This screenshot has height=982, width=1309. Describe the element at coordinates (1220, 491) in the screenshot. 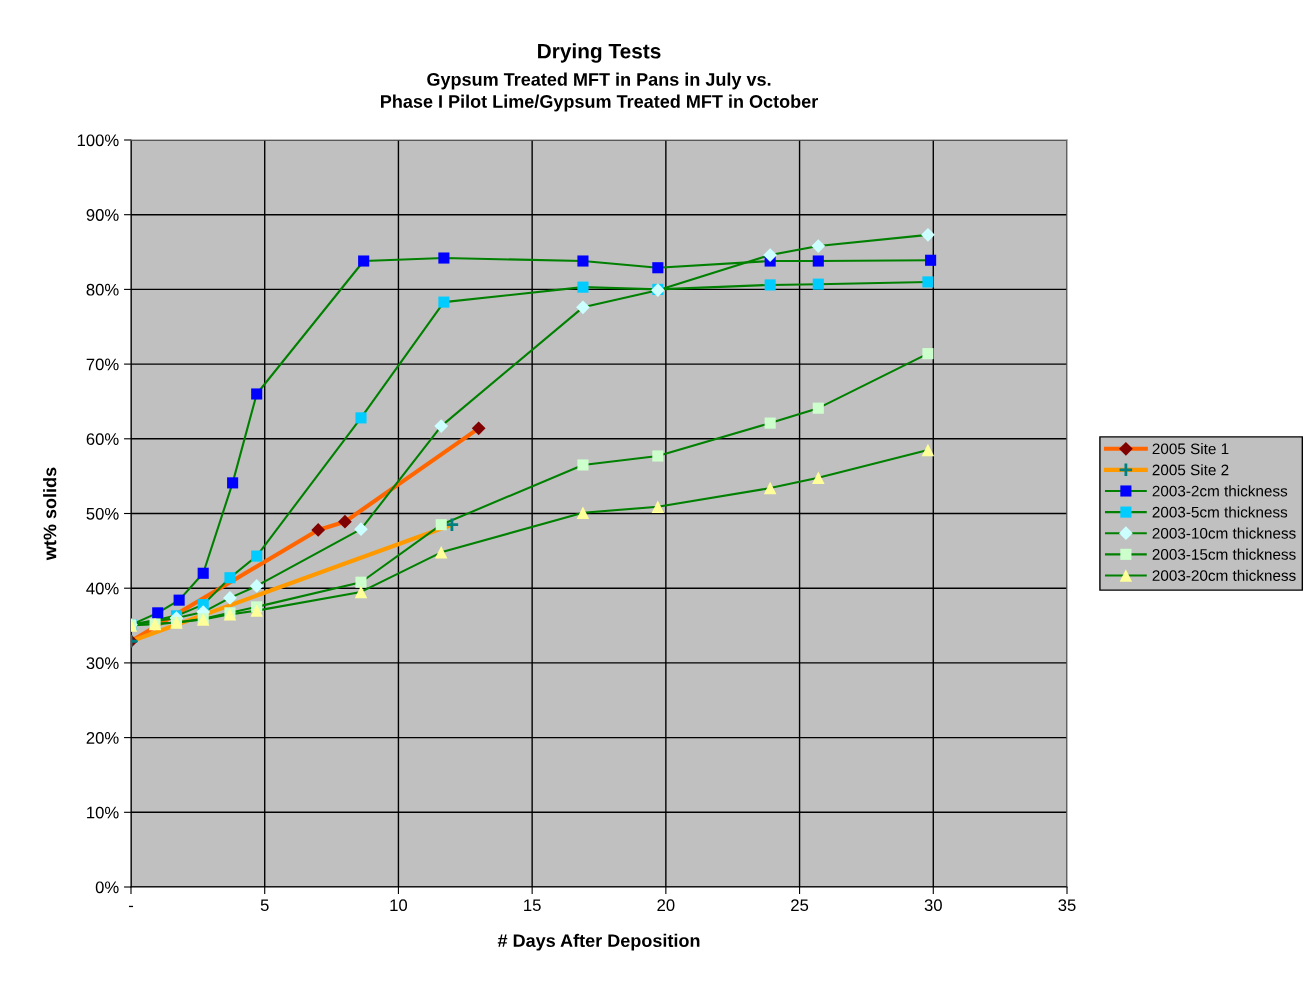

I see `legend-label: 2003-2cm thickness` at that location.